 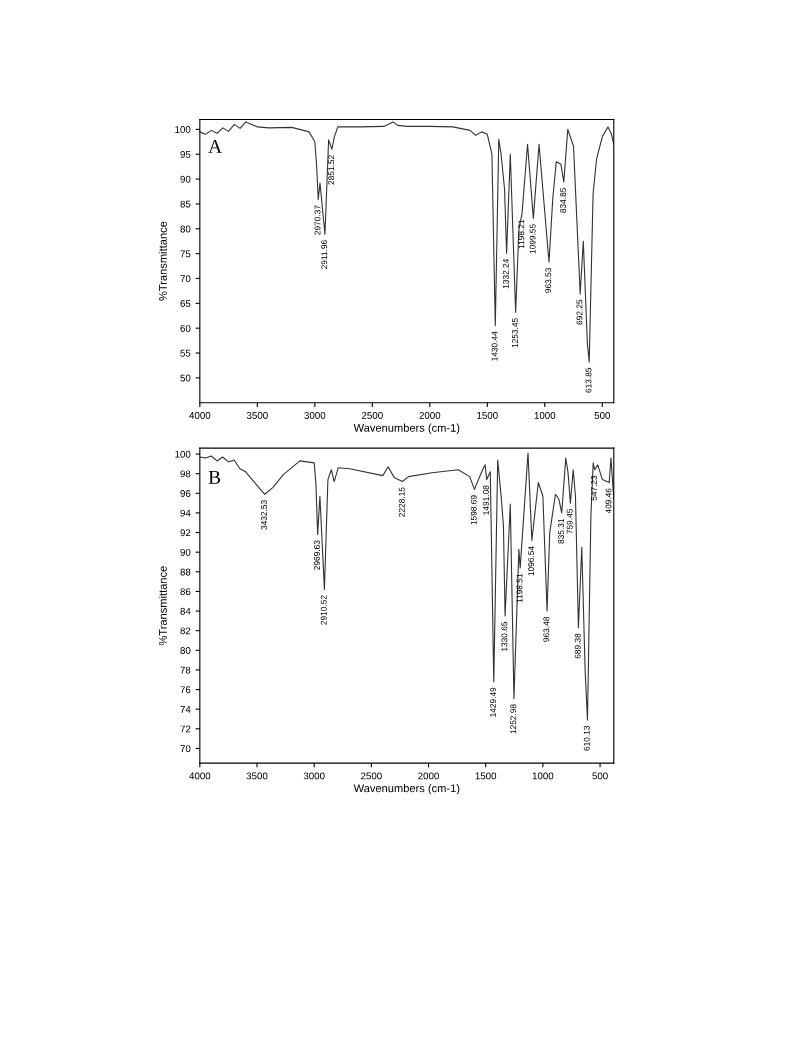 What do you see at coordinates (264, 515) in the screenshot?
I see `annotation: 3432.53` at bounding box center [264, 515].